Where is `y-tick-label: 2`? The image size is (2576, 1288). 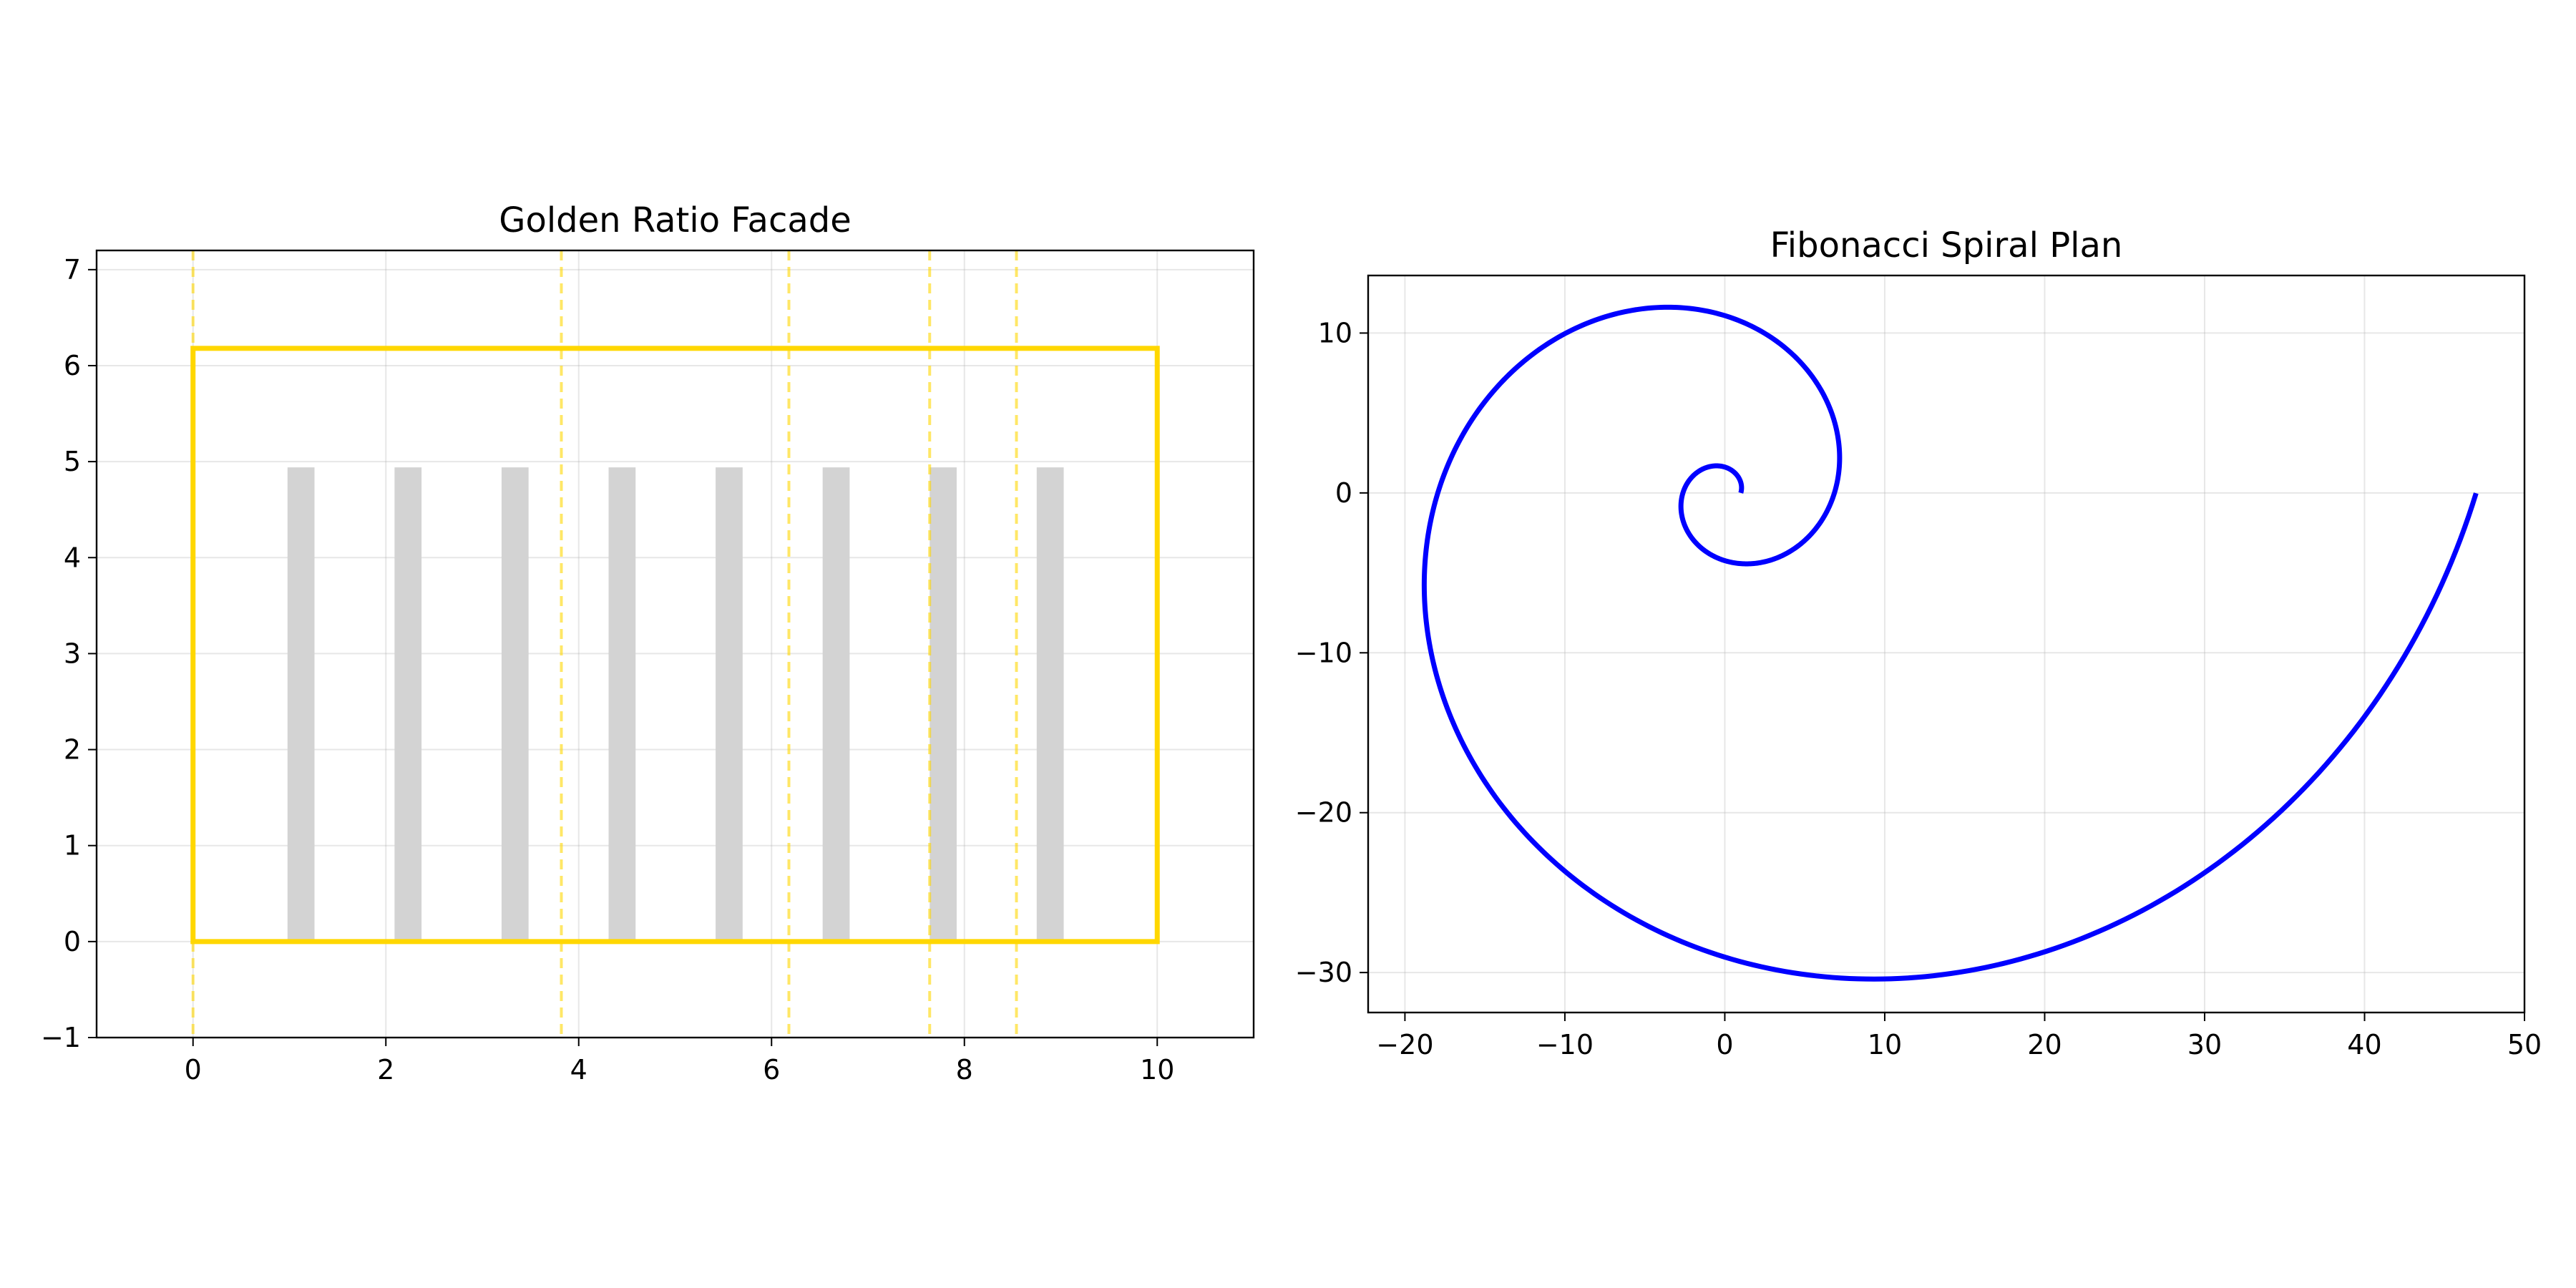
y-tick-label: 2 is located at coordinates (72, 750).